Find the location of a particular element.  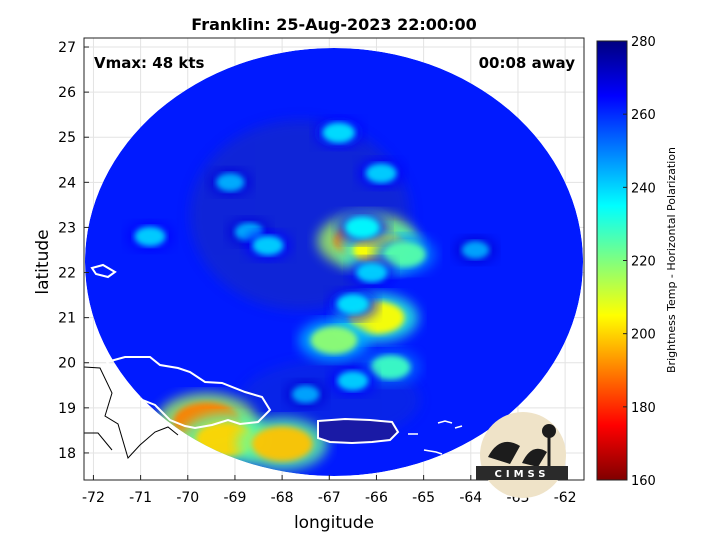

y-tick-label: 18 is located at coordinates (67, 454).